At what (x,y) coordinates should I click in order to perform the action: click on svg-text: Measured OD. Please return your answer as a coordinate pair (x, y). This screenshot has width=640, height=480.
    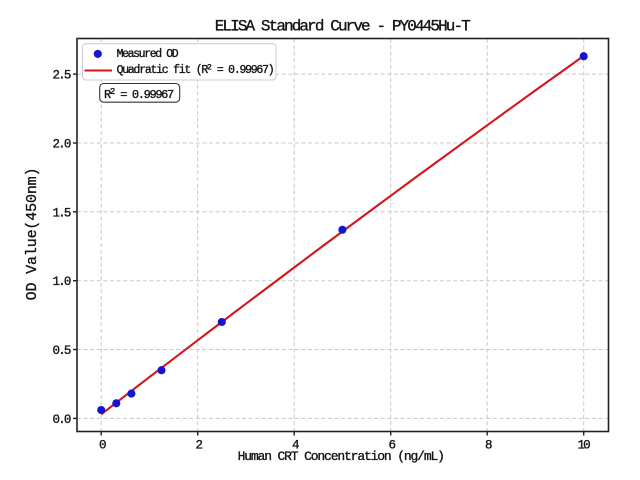
    Looking at the image, I should click on (148, 54).